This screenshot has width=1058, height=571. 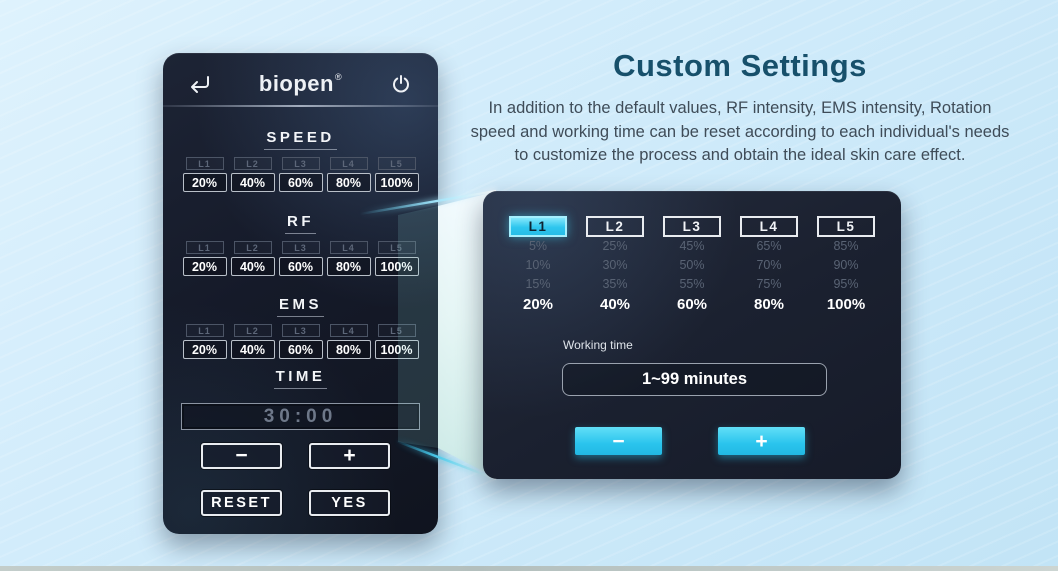 What do you see at coordinates (618, 441) in the screenshot?
I see `detail-minus-button: −` at bounding box center [618, 441].